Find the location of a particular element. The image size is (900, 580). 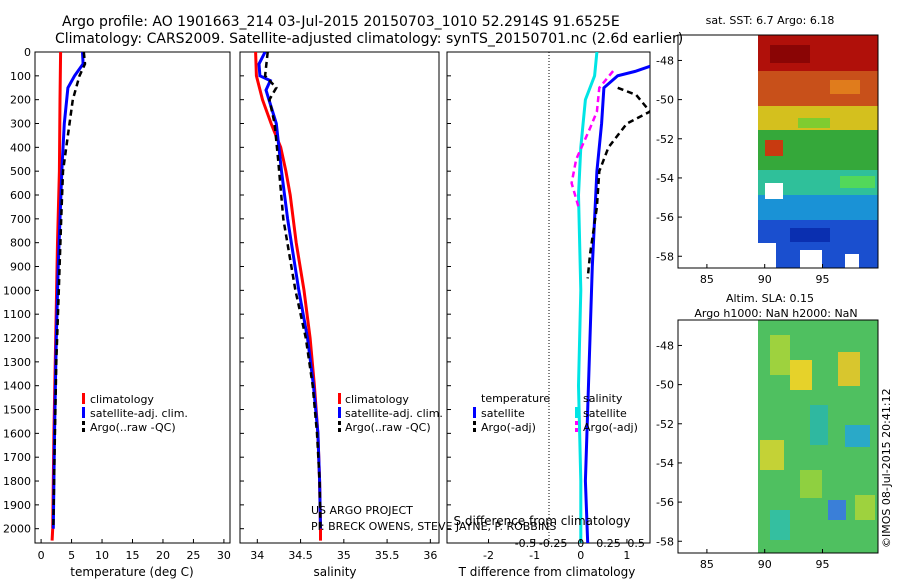

temperature-x-axis: 0 5 10 15 20 25 30 is located at coordinates (134, 550).